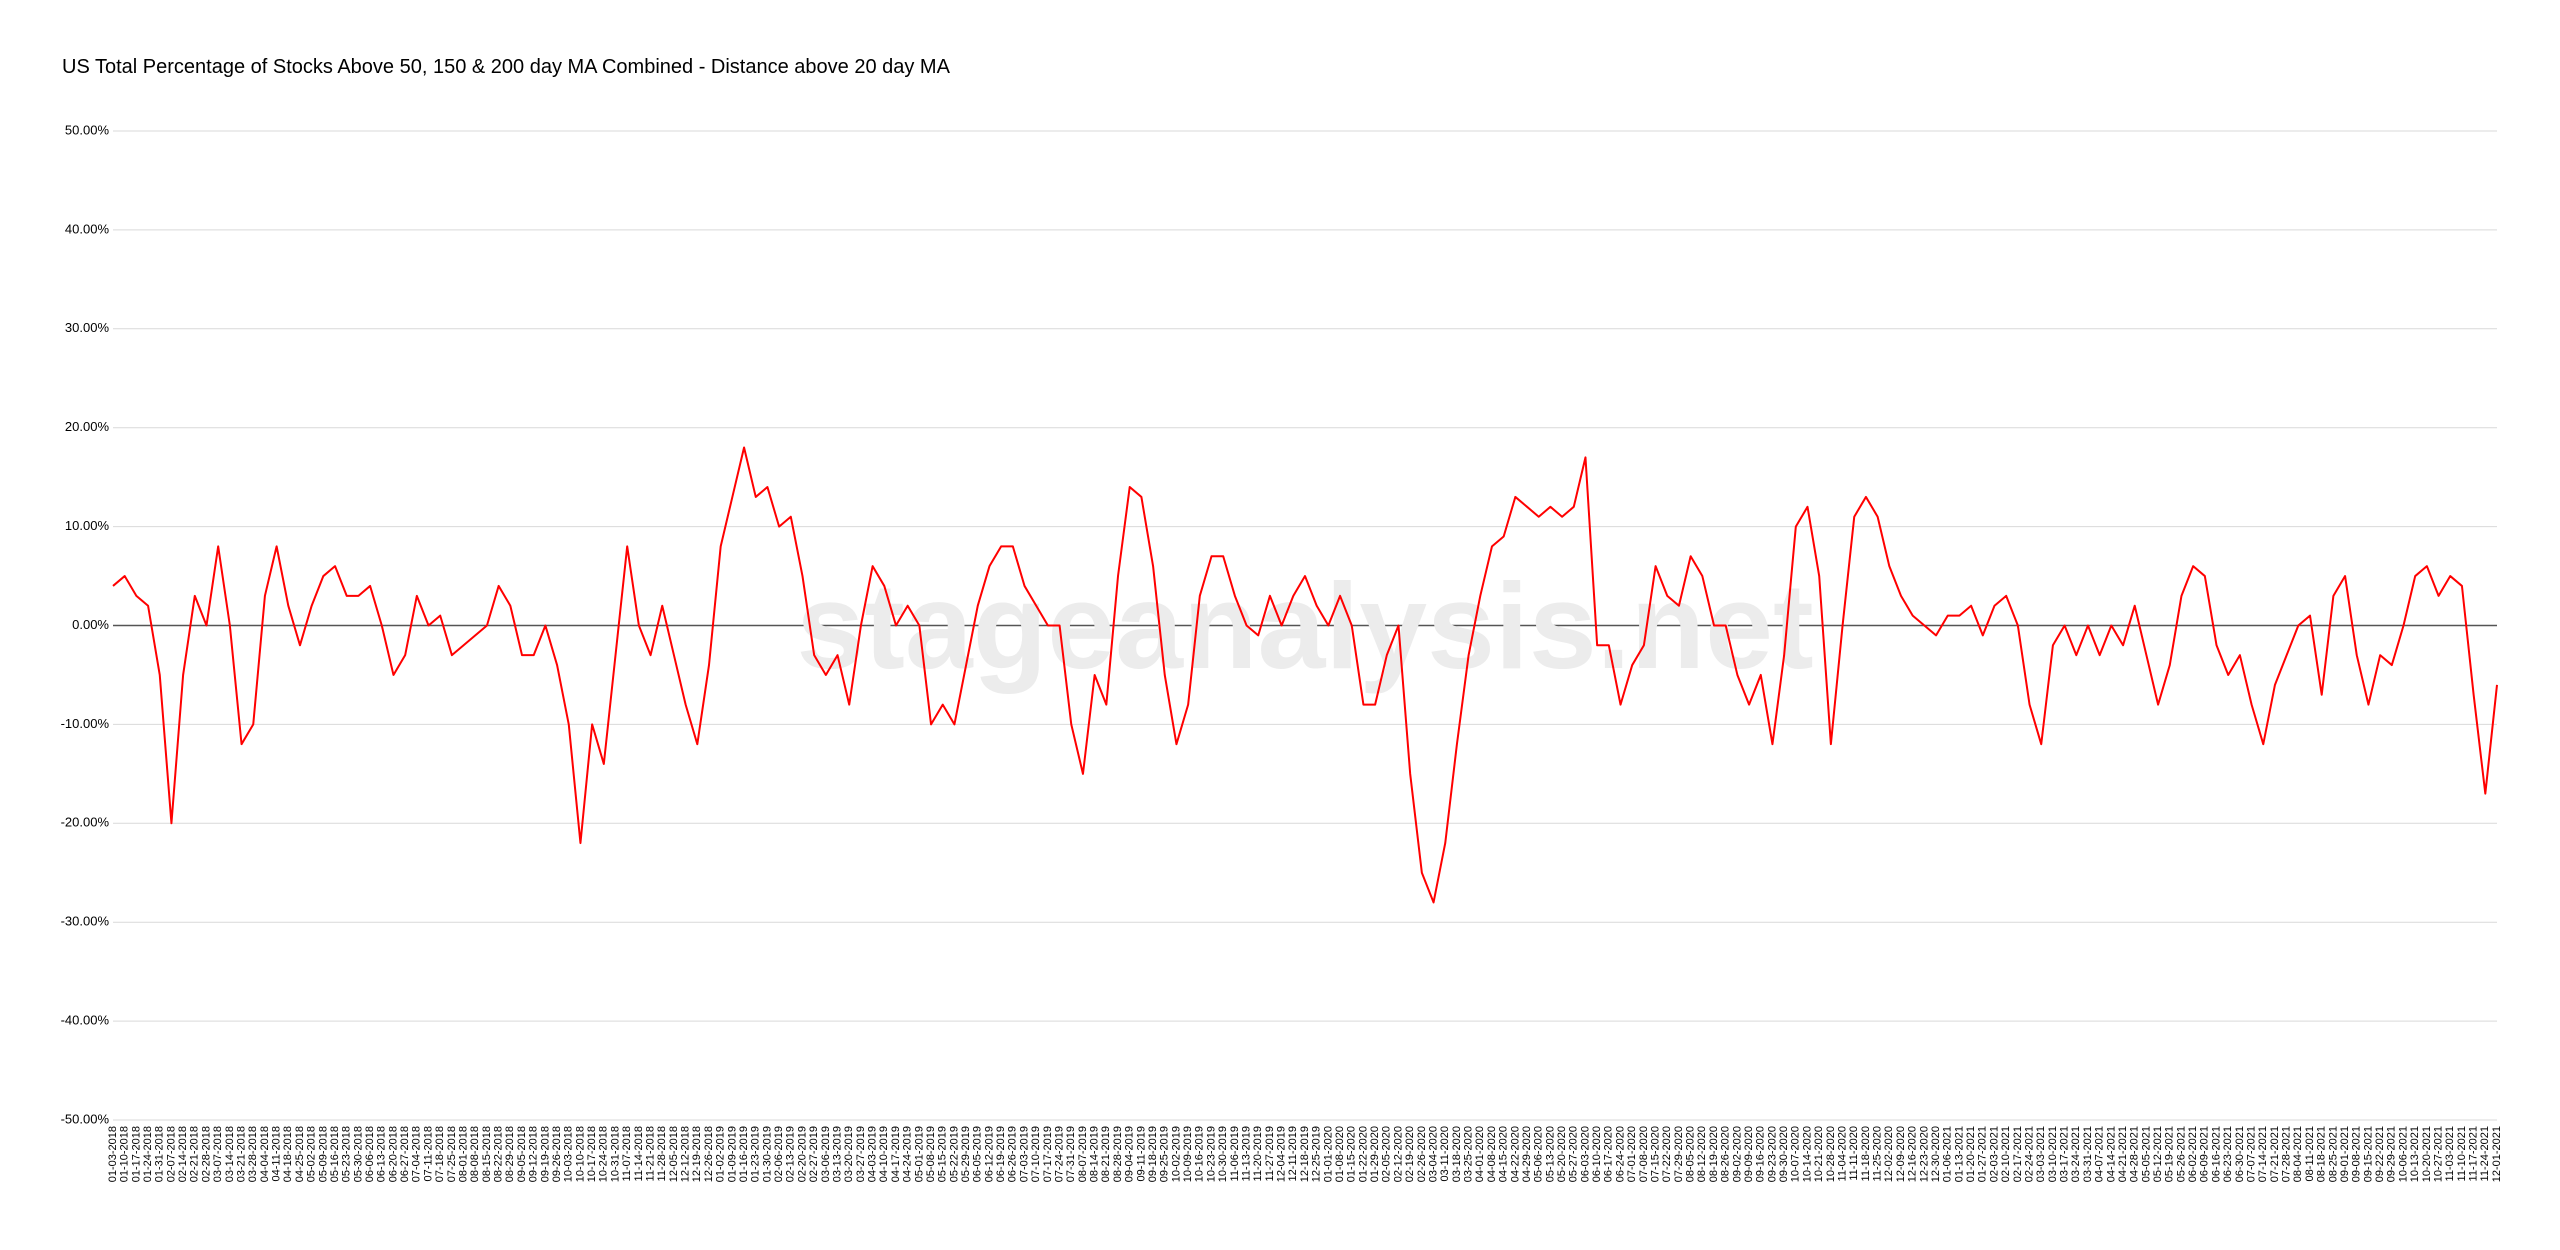 The height and width of the screenshot is (1250, 2560). I want to click on x-tick-label: 04-28-2021, so click(2135, 1154).